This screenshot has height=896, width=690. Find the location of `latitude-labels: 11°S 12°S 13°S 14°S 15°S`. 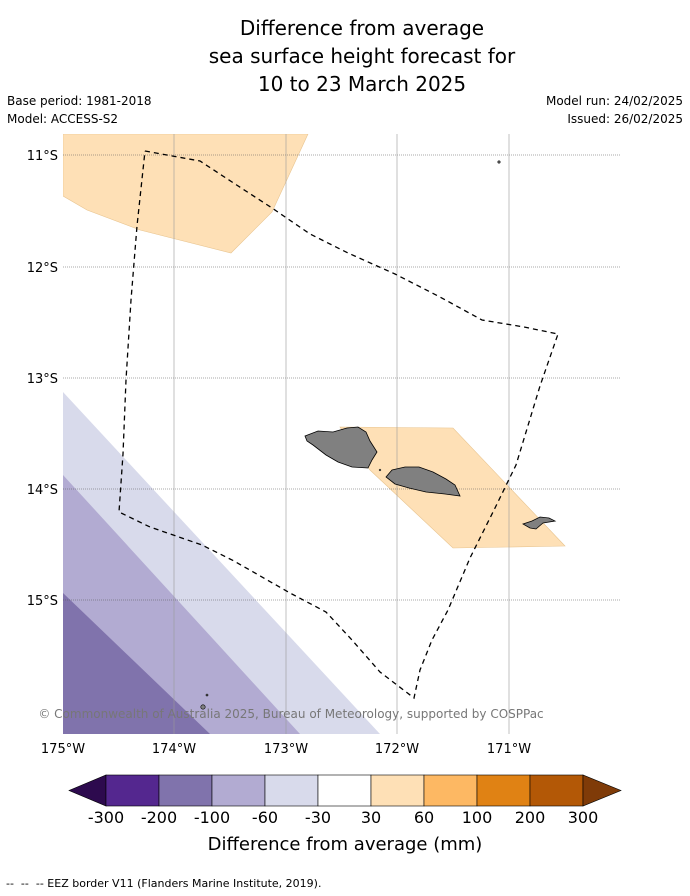

latitude-labels: 11°S 12°S 13°S 14°S 15°S is located at coordinates (42, 379).